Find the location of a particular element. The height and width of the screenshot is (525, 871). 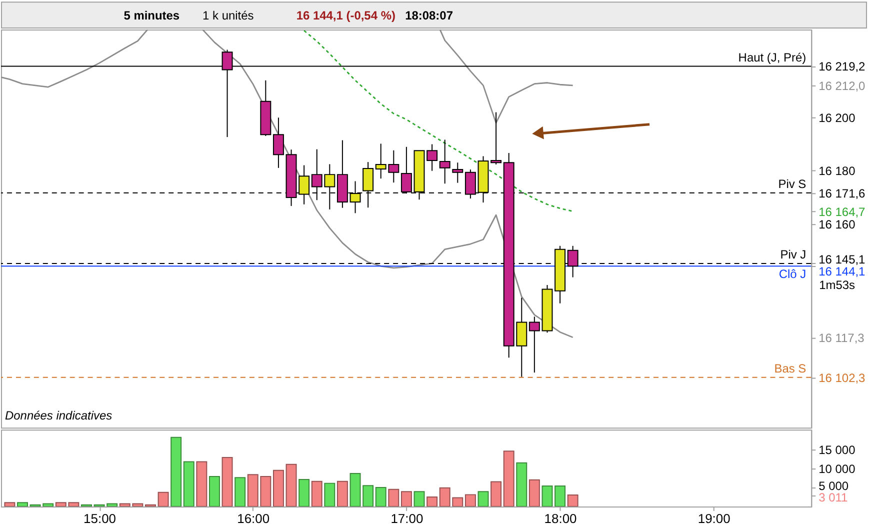

y-tick-label: 16 145,1 is located at coordinates (842, 259).